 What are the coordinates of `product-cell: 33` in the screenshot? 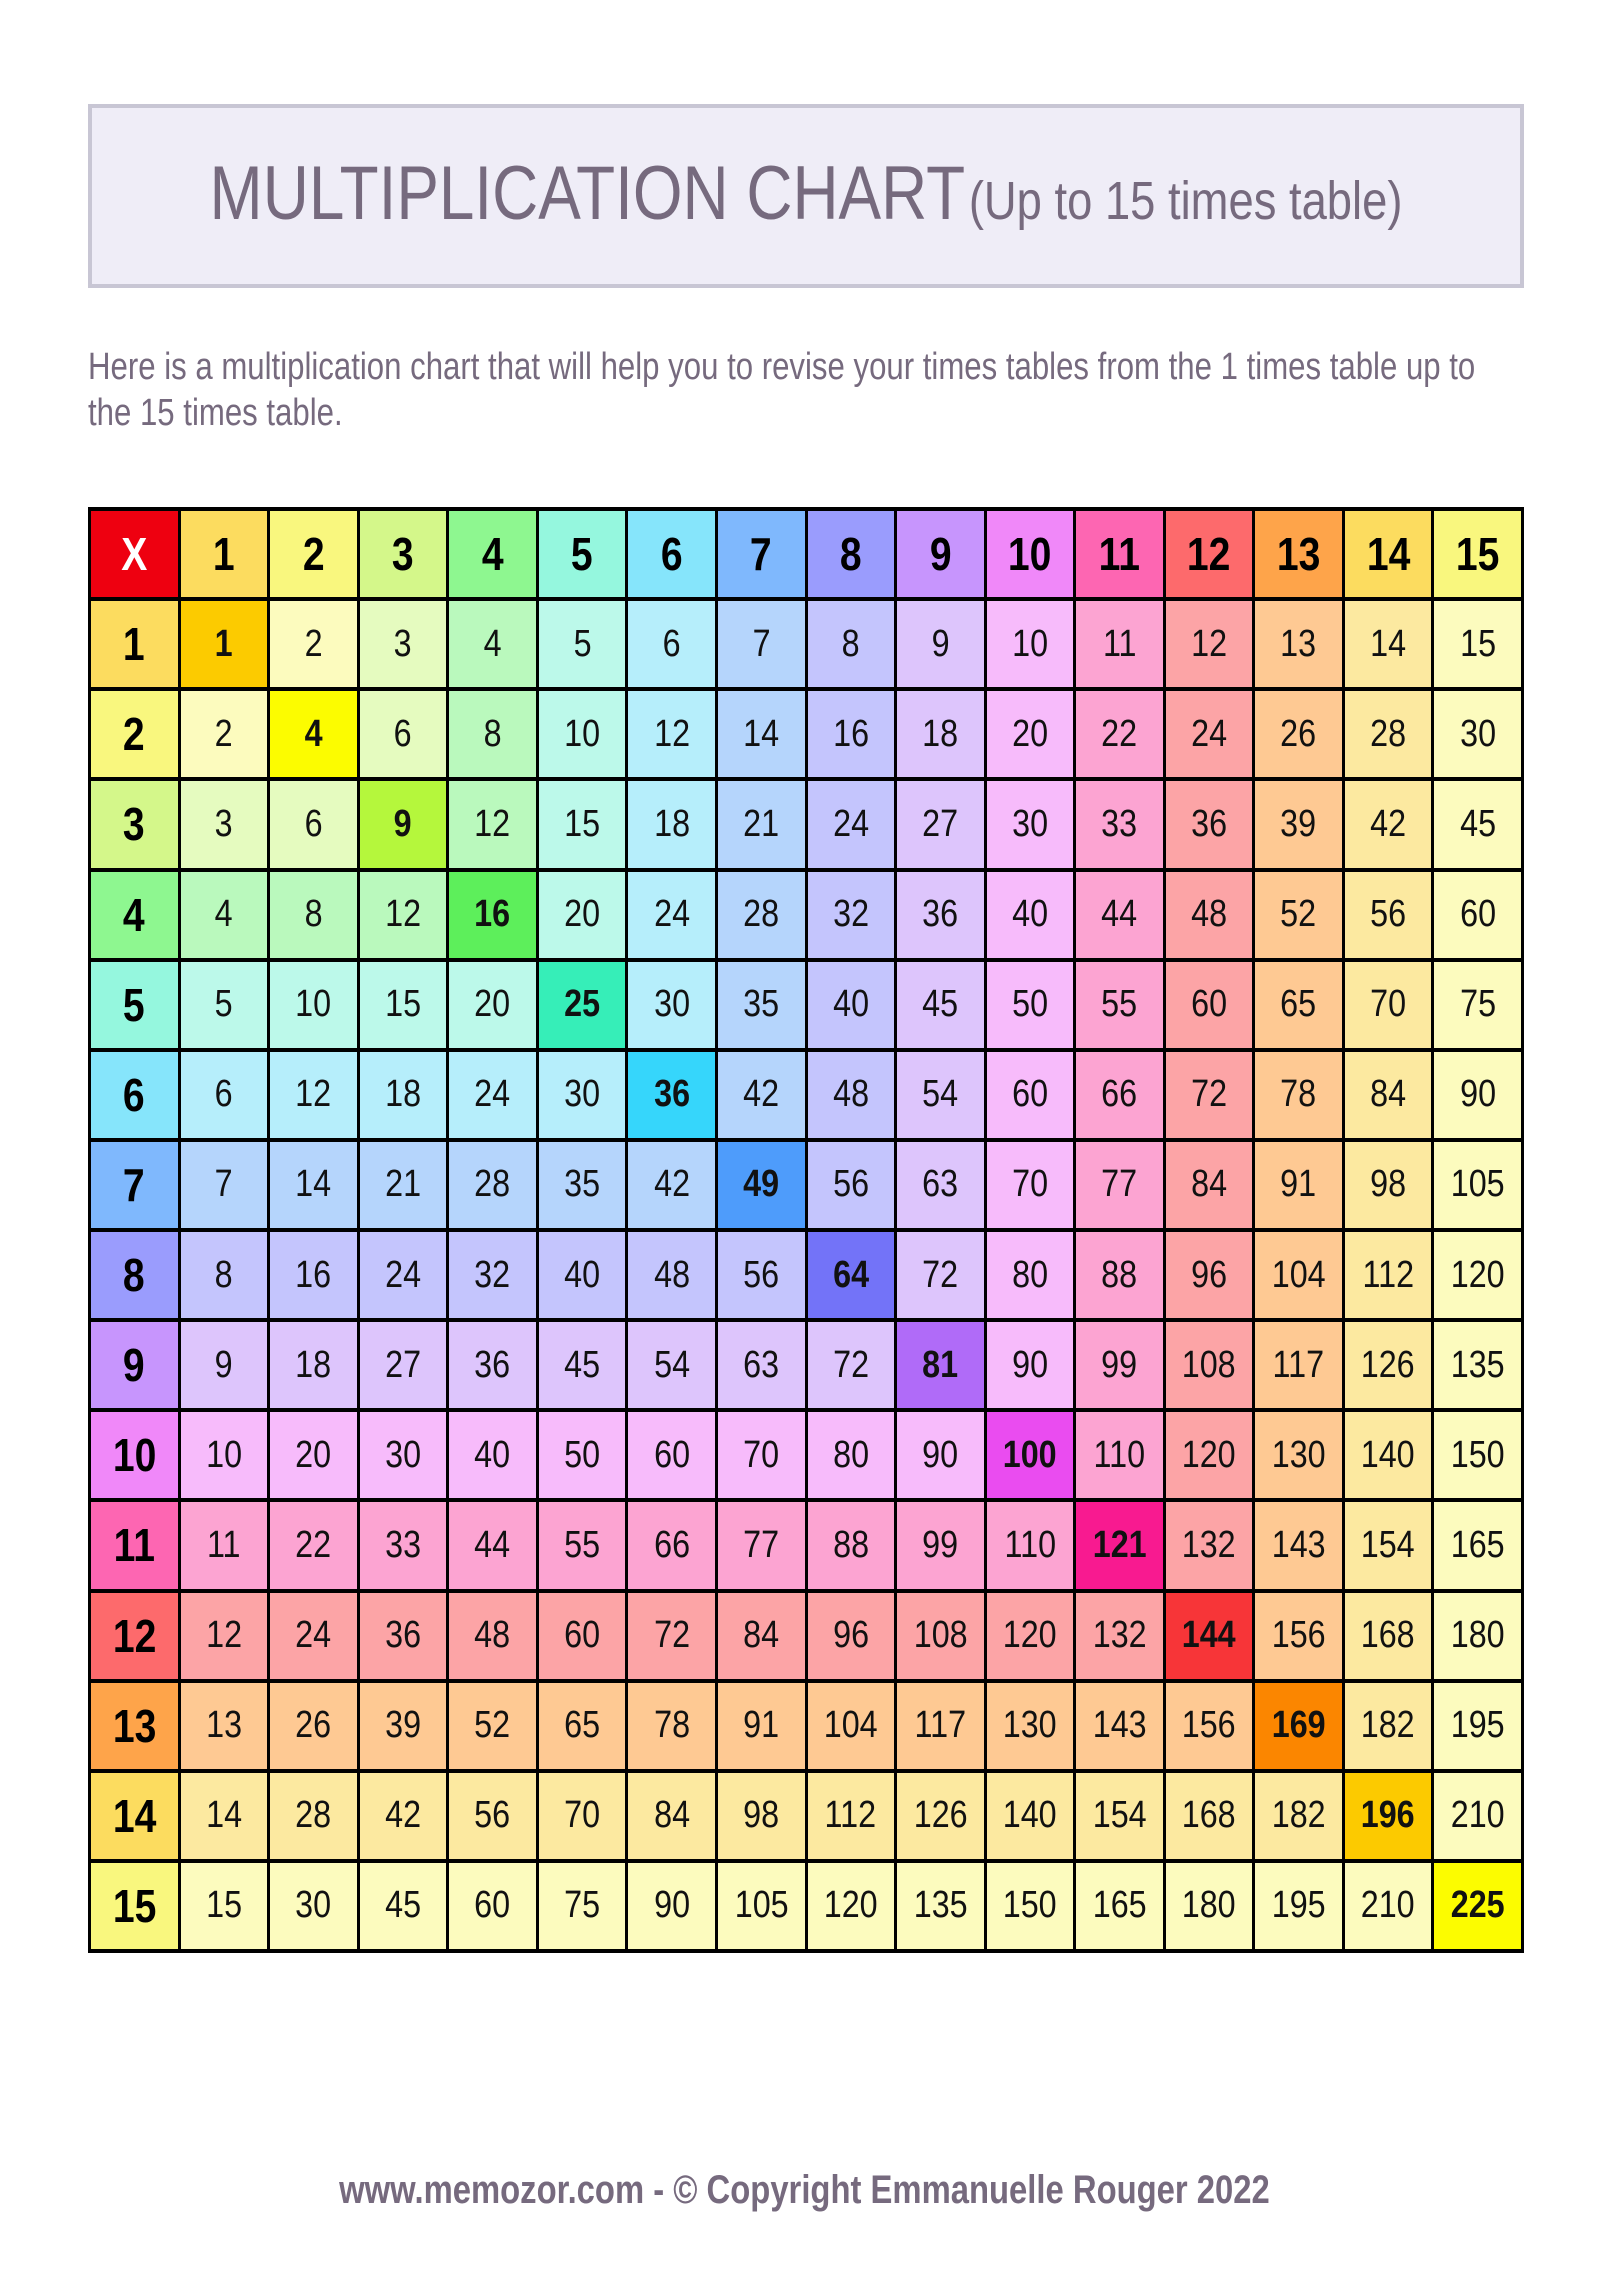 It's located at (1119, 824).